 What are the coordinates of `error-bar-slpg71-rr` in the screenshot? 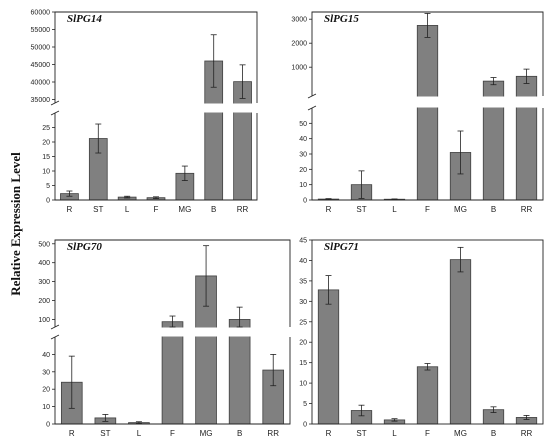 It's located at (526, 417).